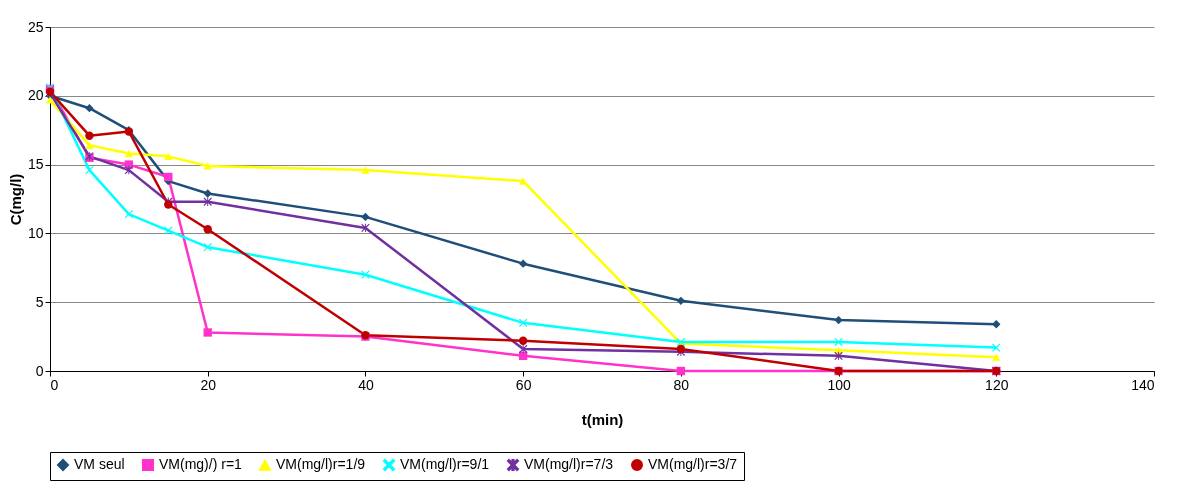  I want to click on legend-label: VM(mg/l)r=1/9, so click(321, 464).